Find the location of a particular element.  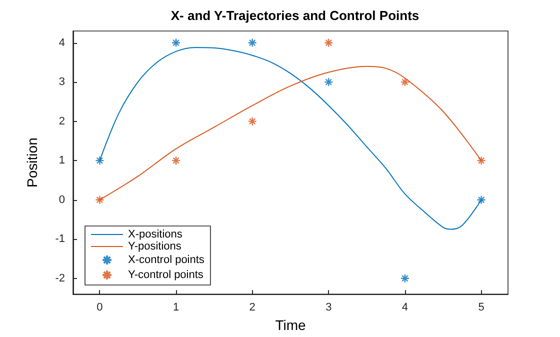

x-tick-label: 5 is located at coordinates (481, 308).